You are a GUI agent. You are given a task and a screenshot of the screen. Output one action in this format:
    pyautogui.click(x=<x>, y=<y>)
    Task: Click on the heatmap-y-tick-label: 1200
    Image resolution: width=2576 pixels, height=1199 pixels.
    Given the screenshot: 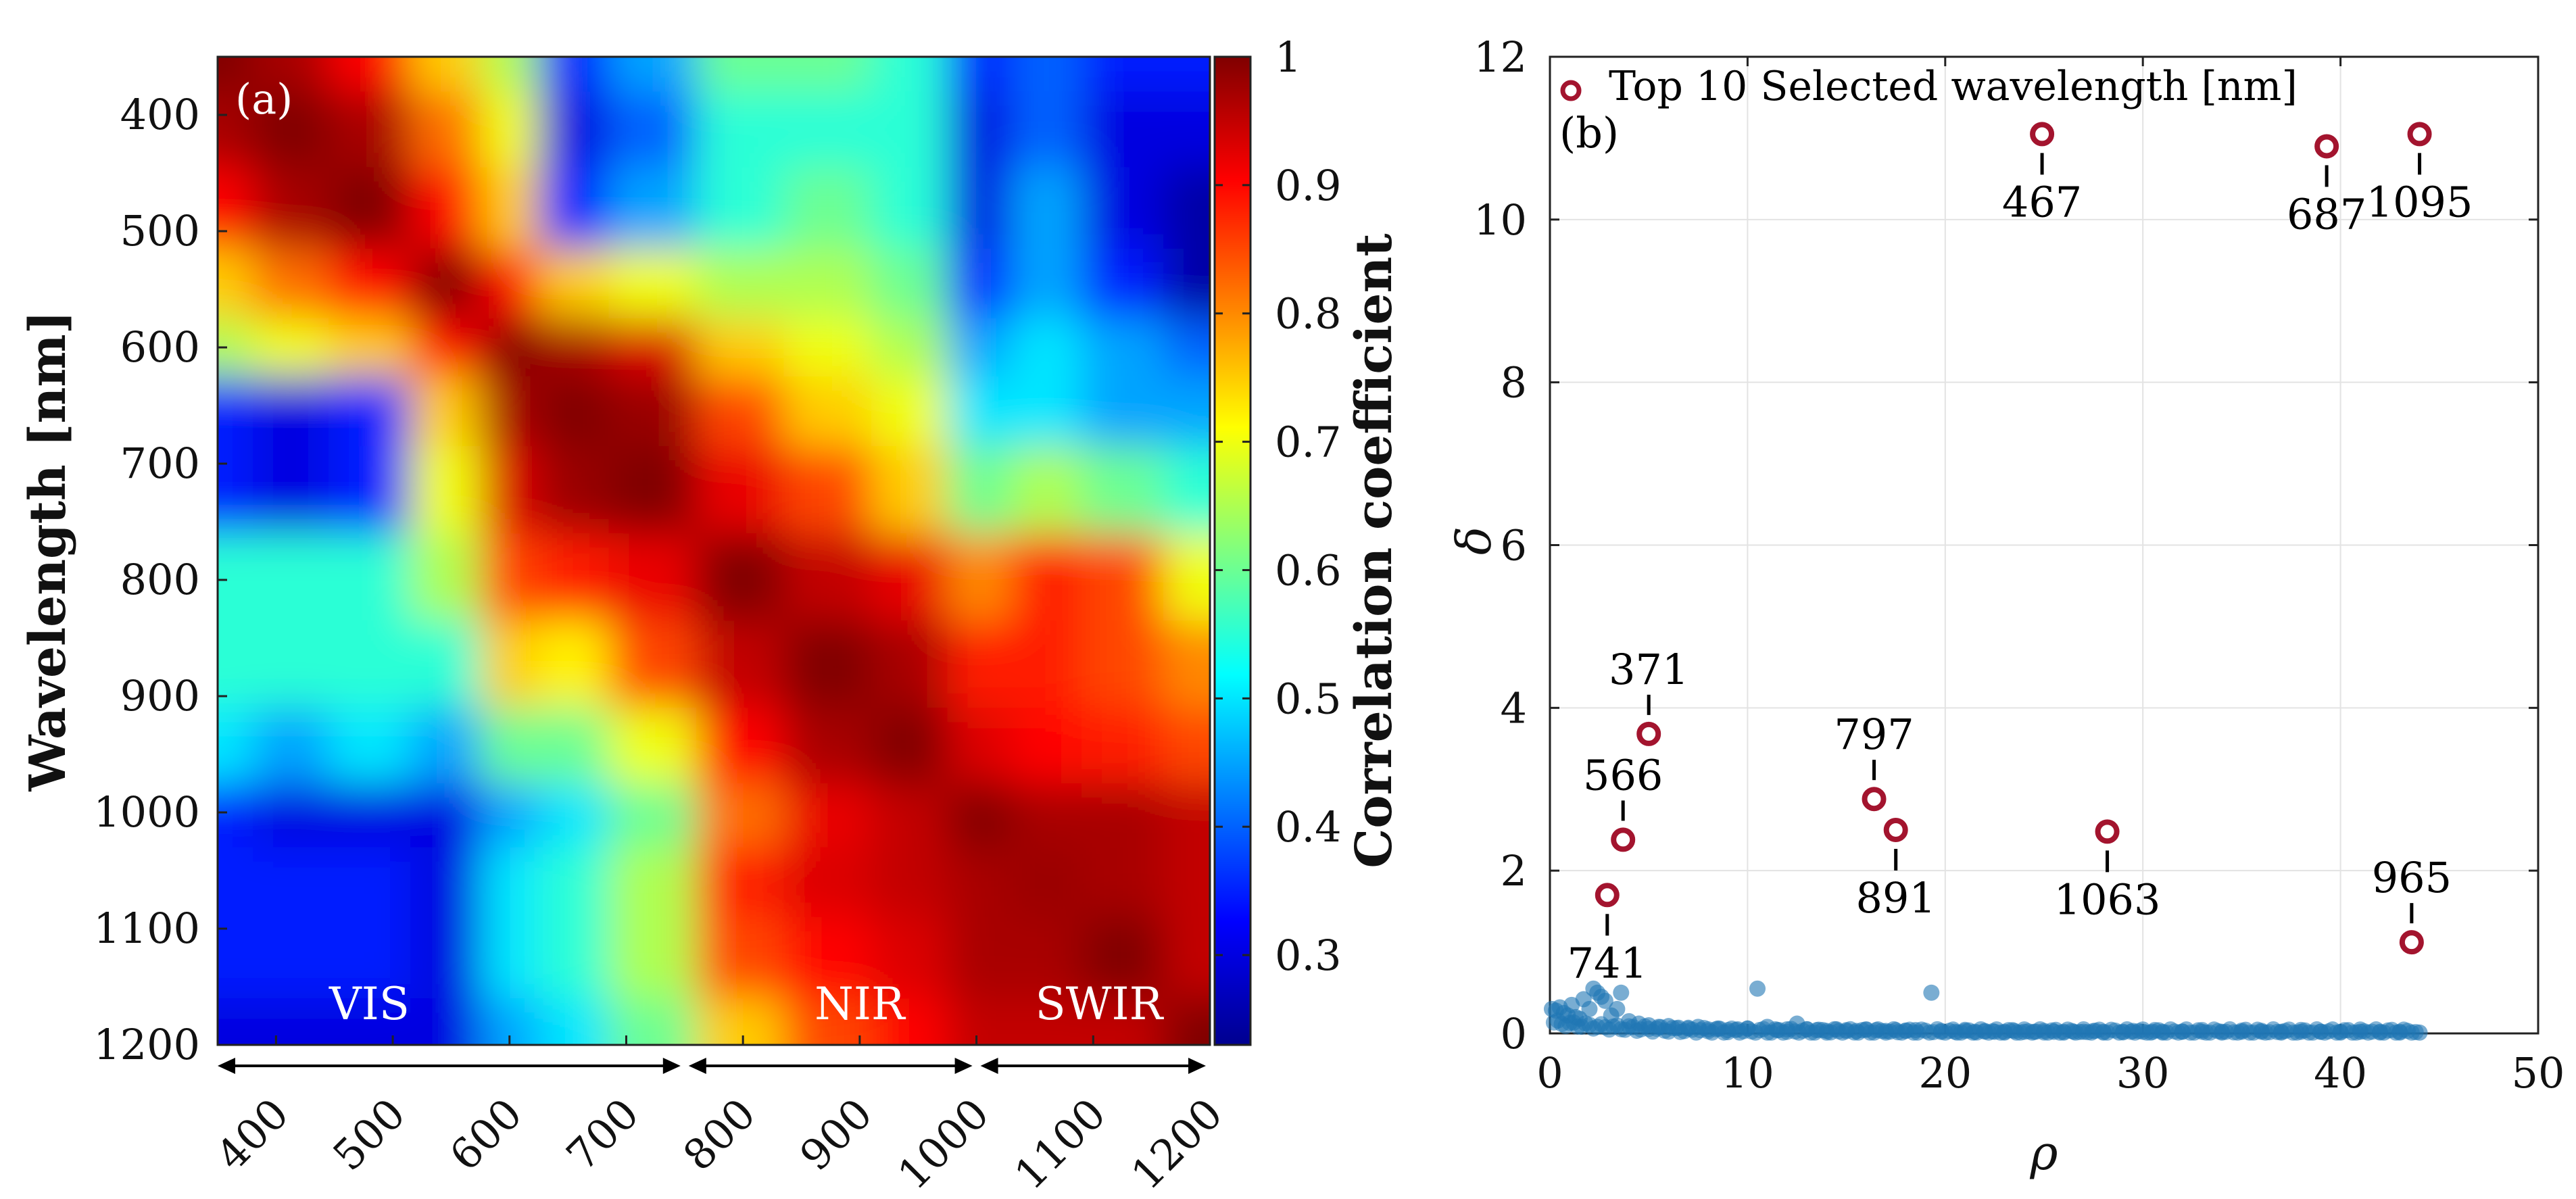 What is the action you would take?
    pyautogui.click(x=146, y=1044)
    